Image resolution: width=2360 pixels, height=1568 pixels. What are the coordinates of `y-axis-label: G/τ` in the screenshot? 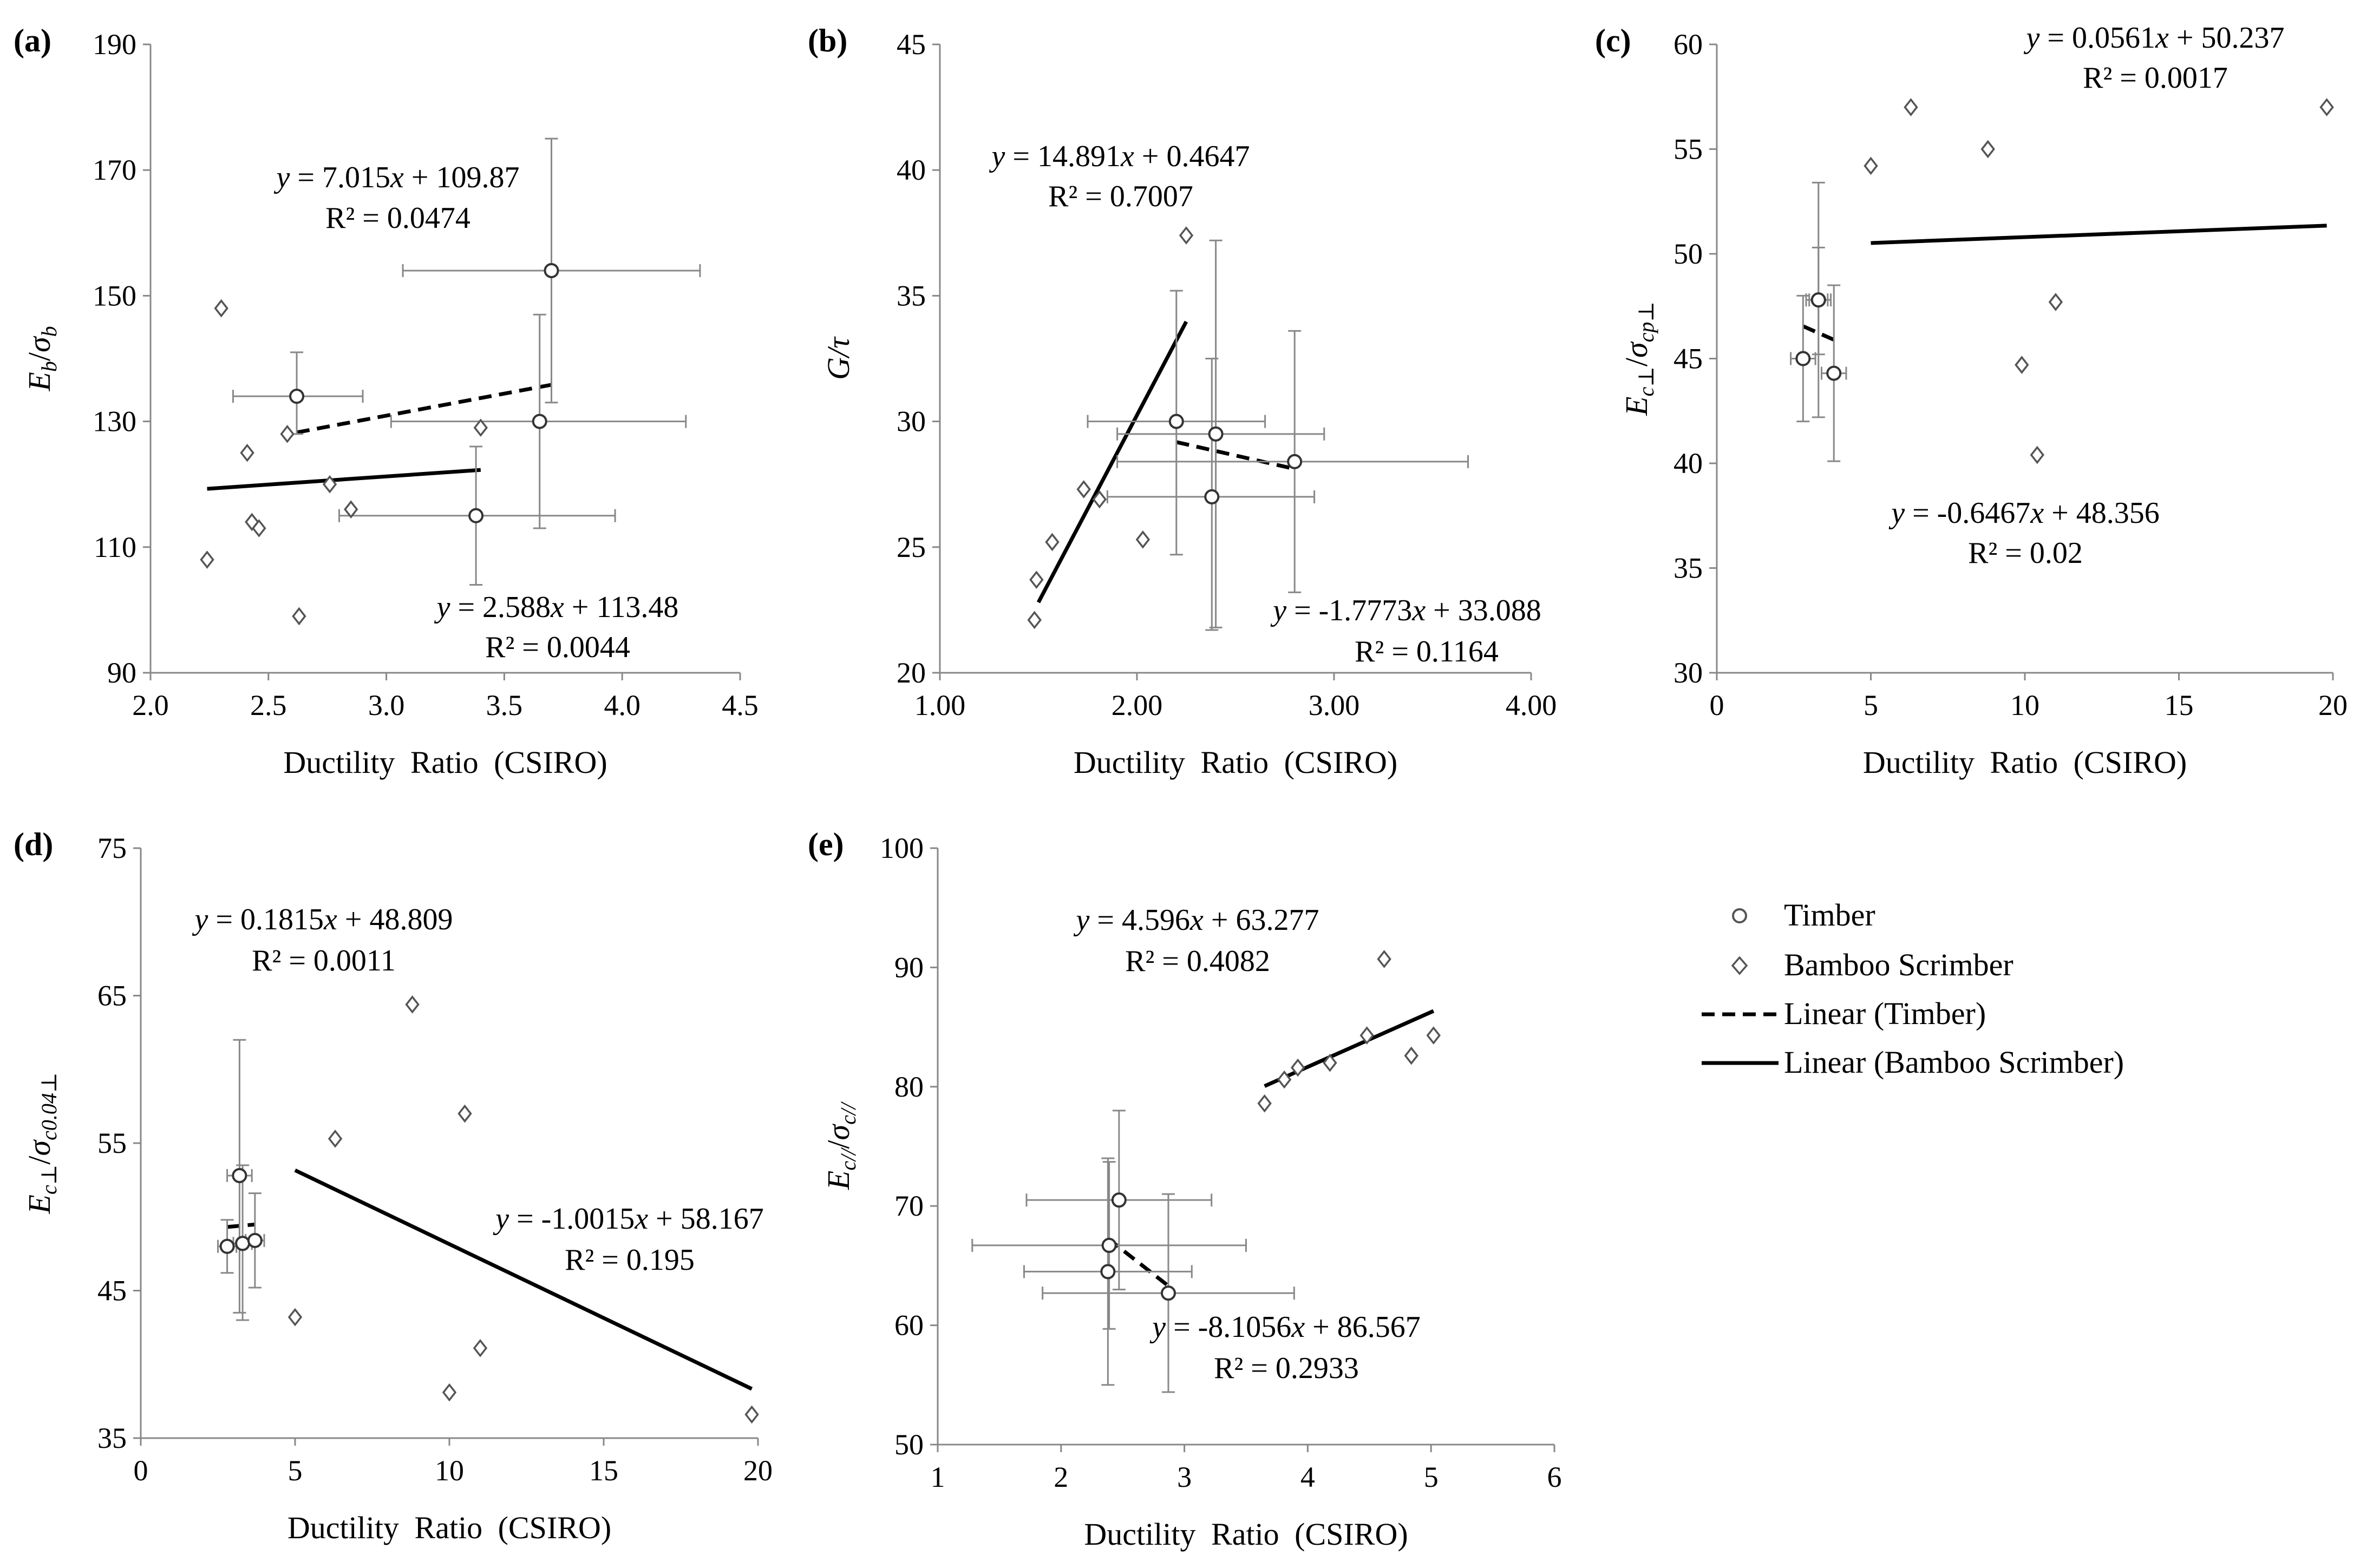 It's located at (838, 358).